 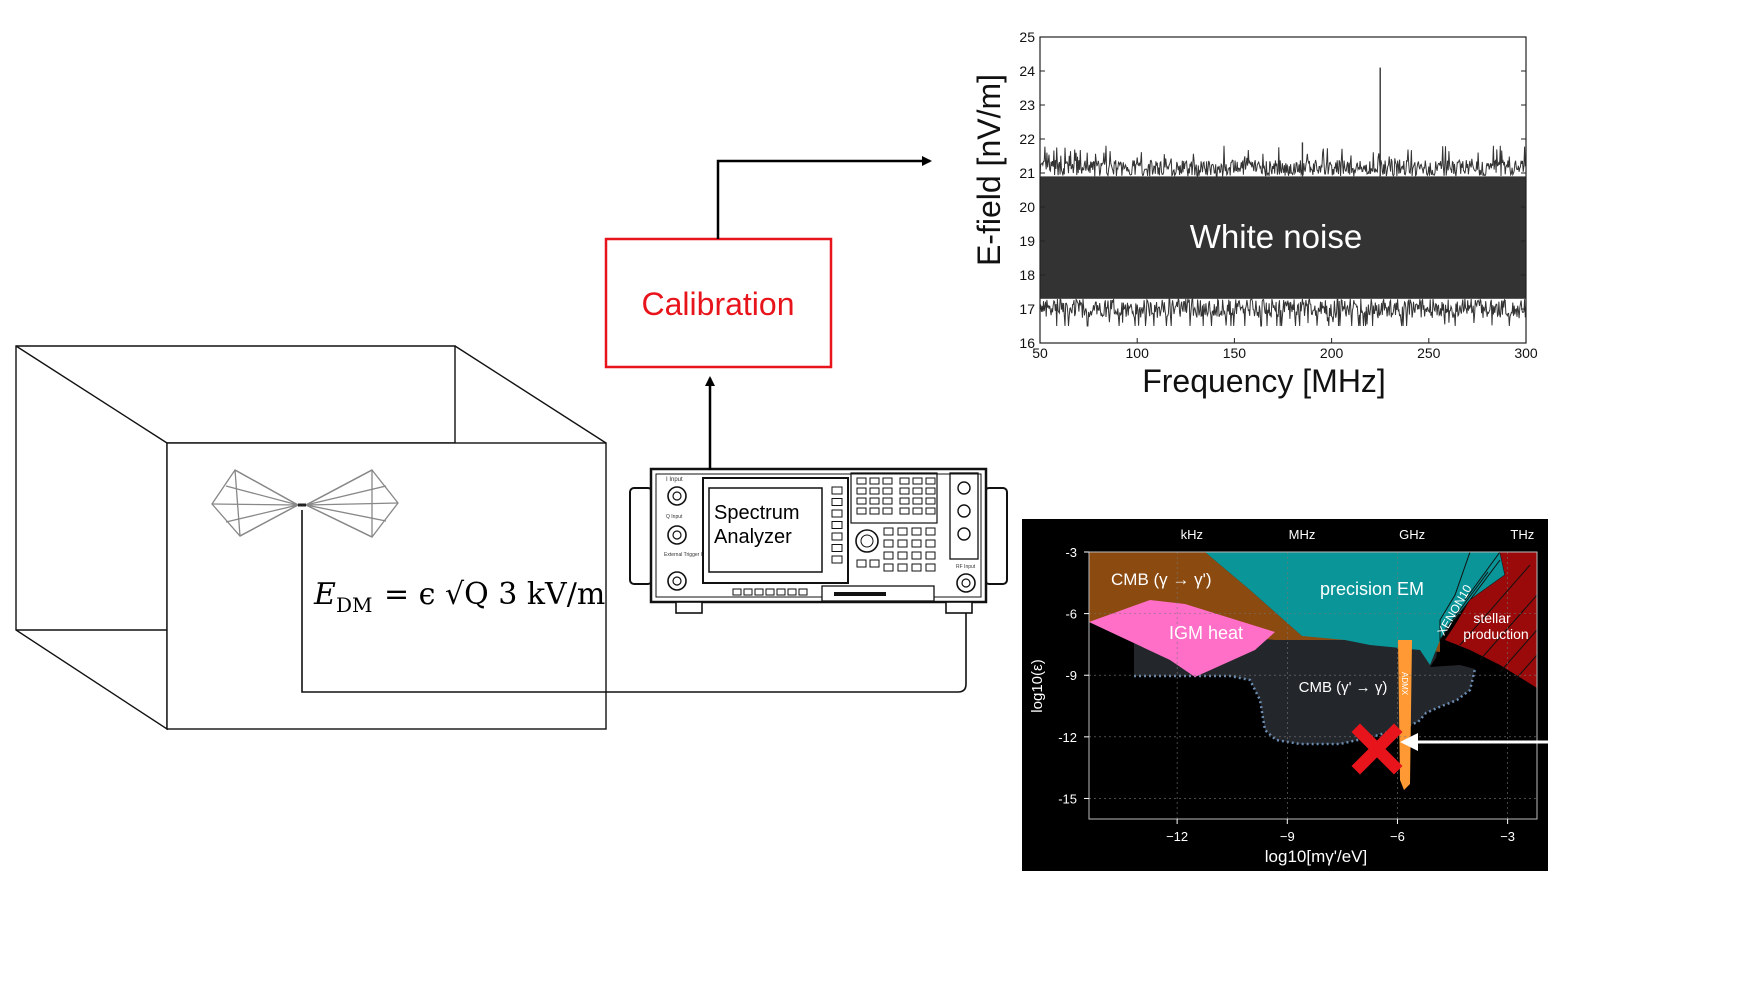 I want to click on noise-lower-envelope, so click(x=1283, y=312).